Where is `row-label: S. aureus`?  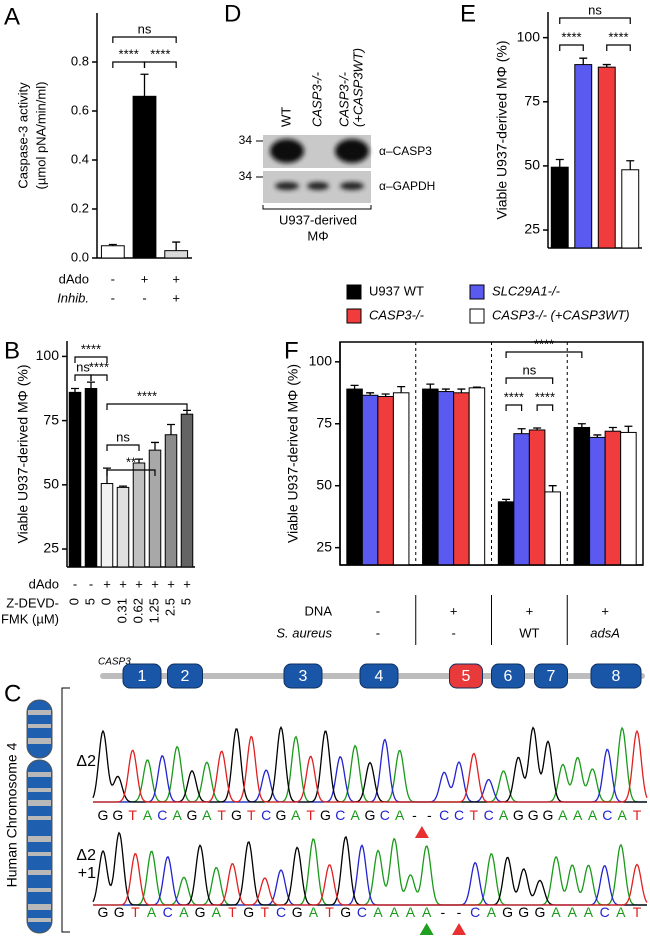 row-label: S. aureus is located at coordinates (304, 632).